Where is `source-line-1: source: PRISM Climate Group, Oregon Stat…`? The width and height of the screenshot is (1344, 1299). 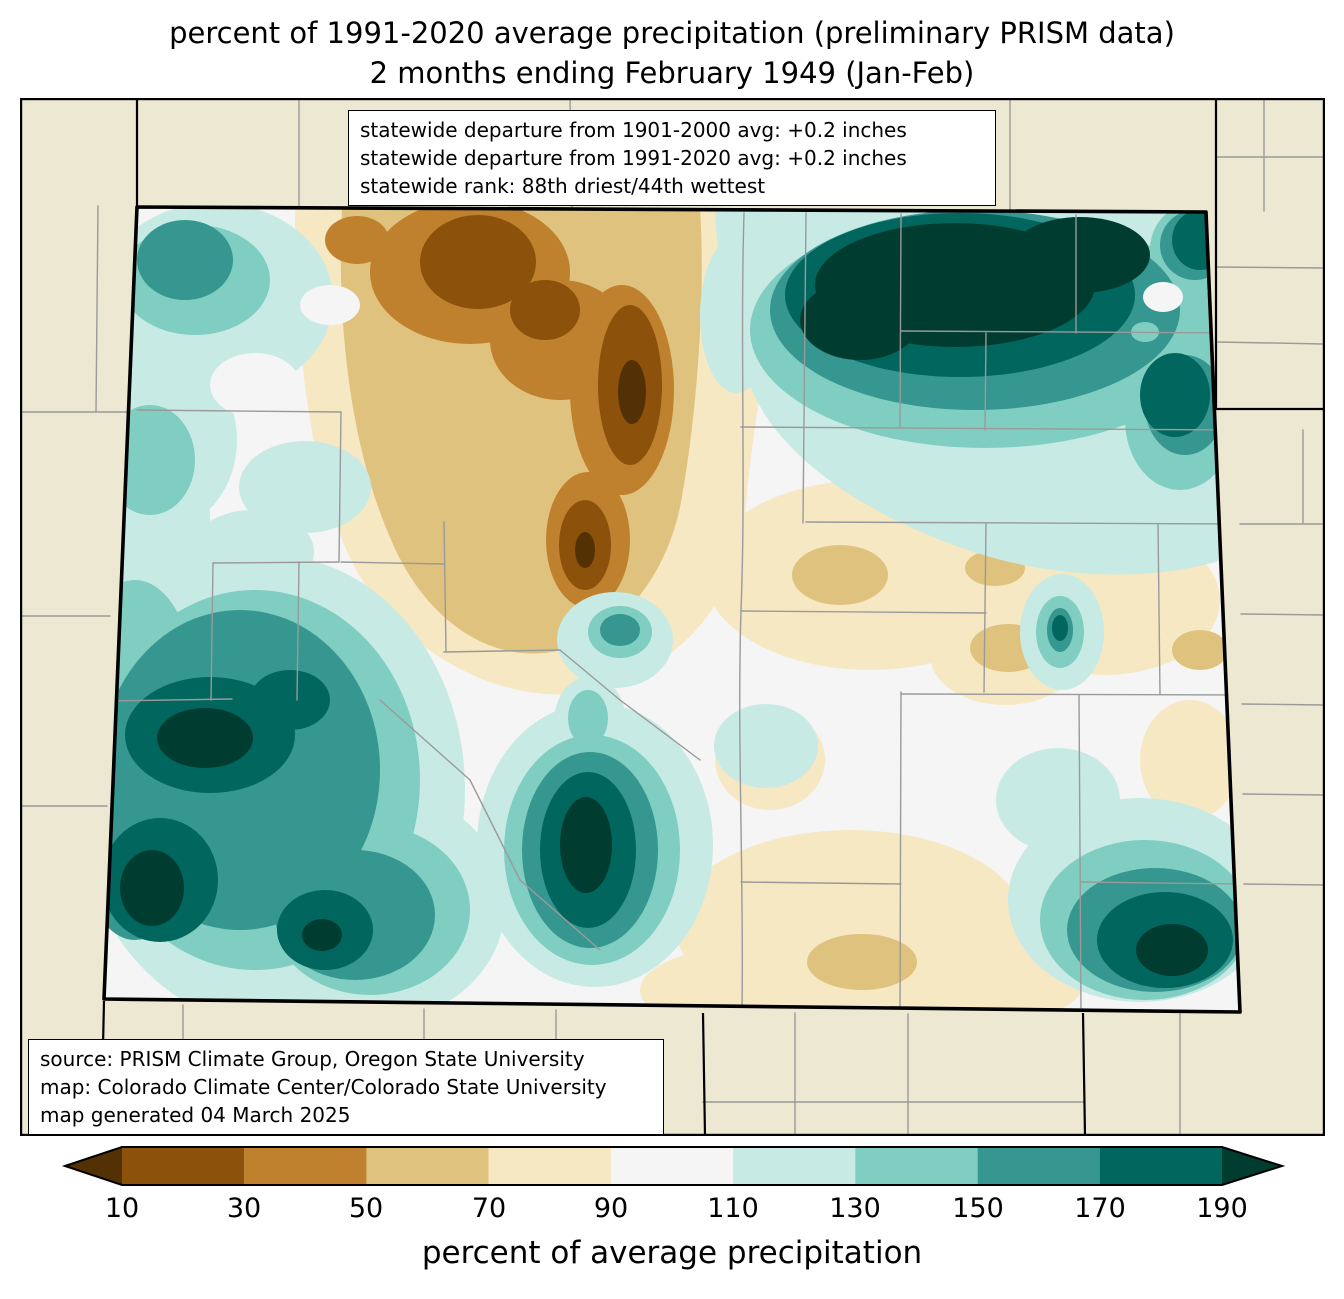 source-line-1: source: PRISM Climate Group, Oregon Stat… is located at coordinates (312, 1059).